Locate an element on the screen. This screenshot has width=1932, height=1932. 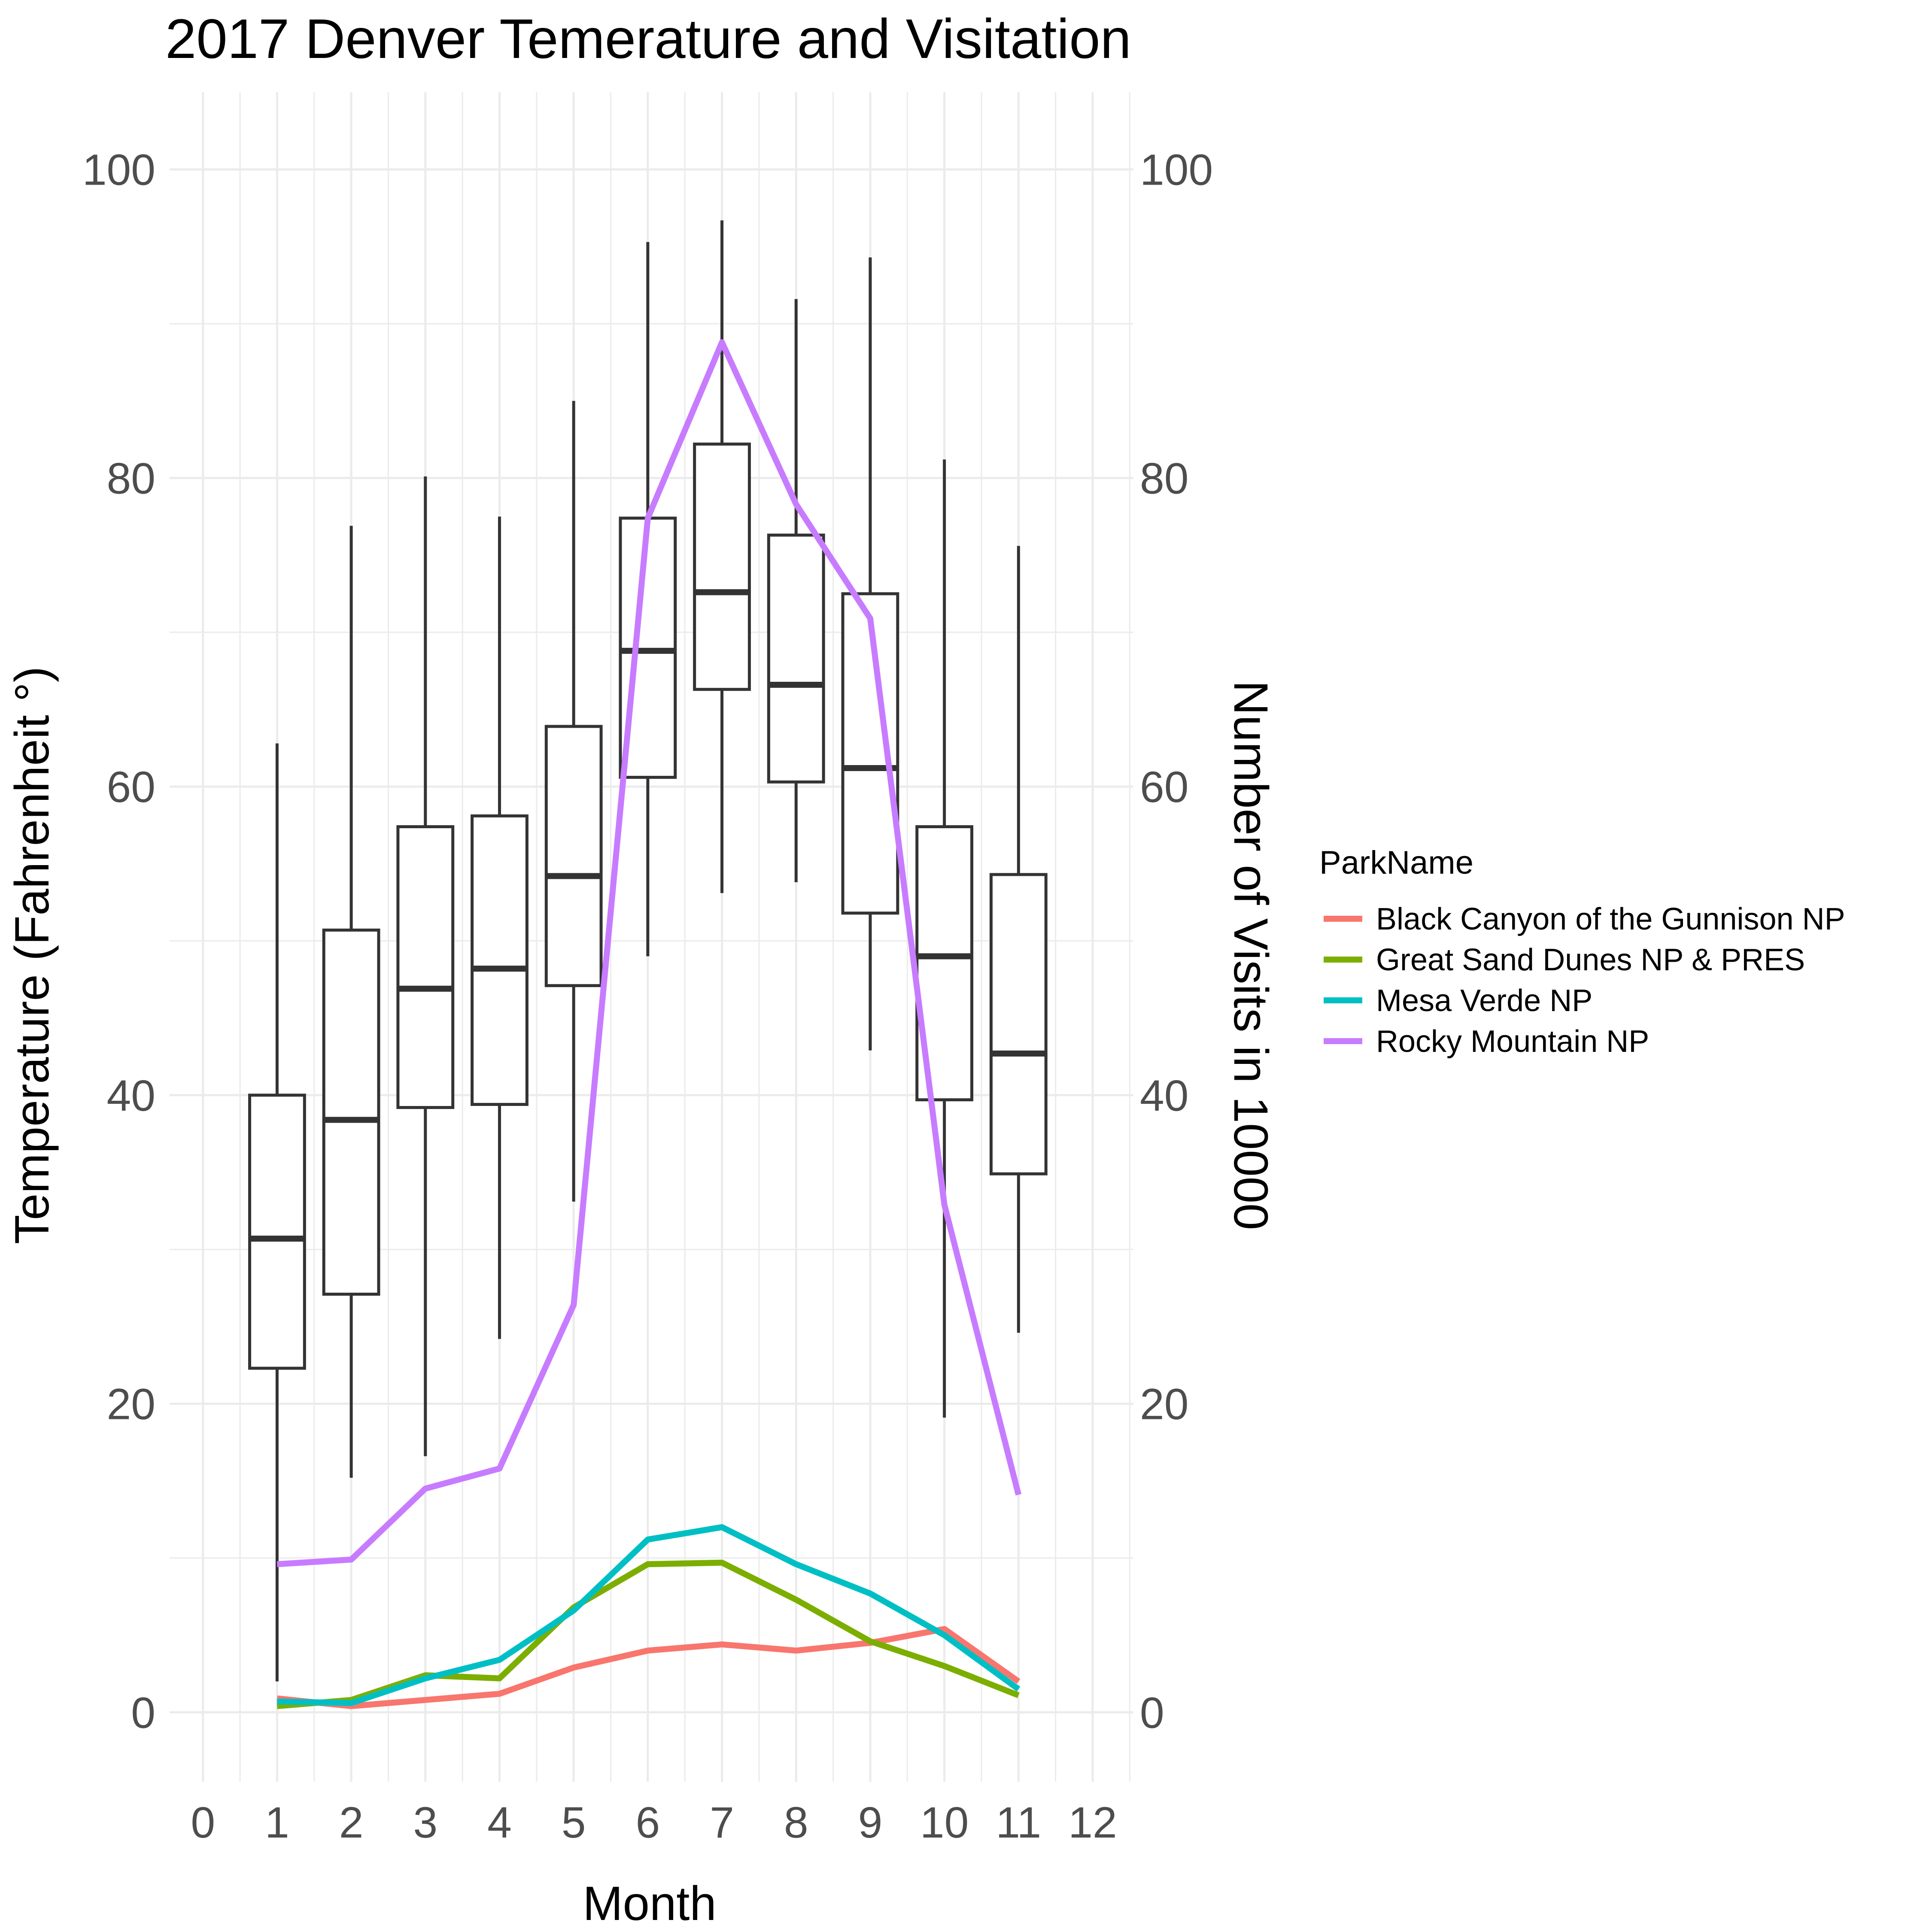
y-tick-label-left: 0 is located at coordinates (143, 1712).